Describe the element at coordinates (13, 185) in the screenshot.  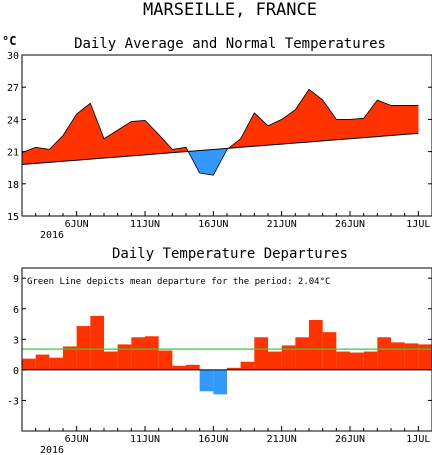
I see `y-tick-label: 18` at that location.